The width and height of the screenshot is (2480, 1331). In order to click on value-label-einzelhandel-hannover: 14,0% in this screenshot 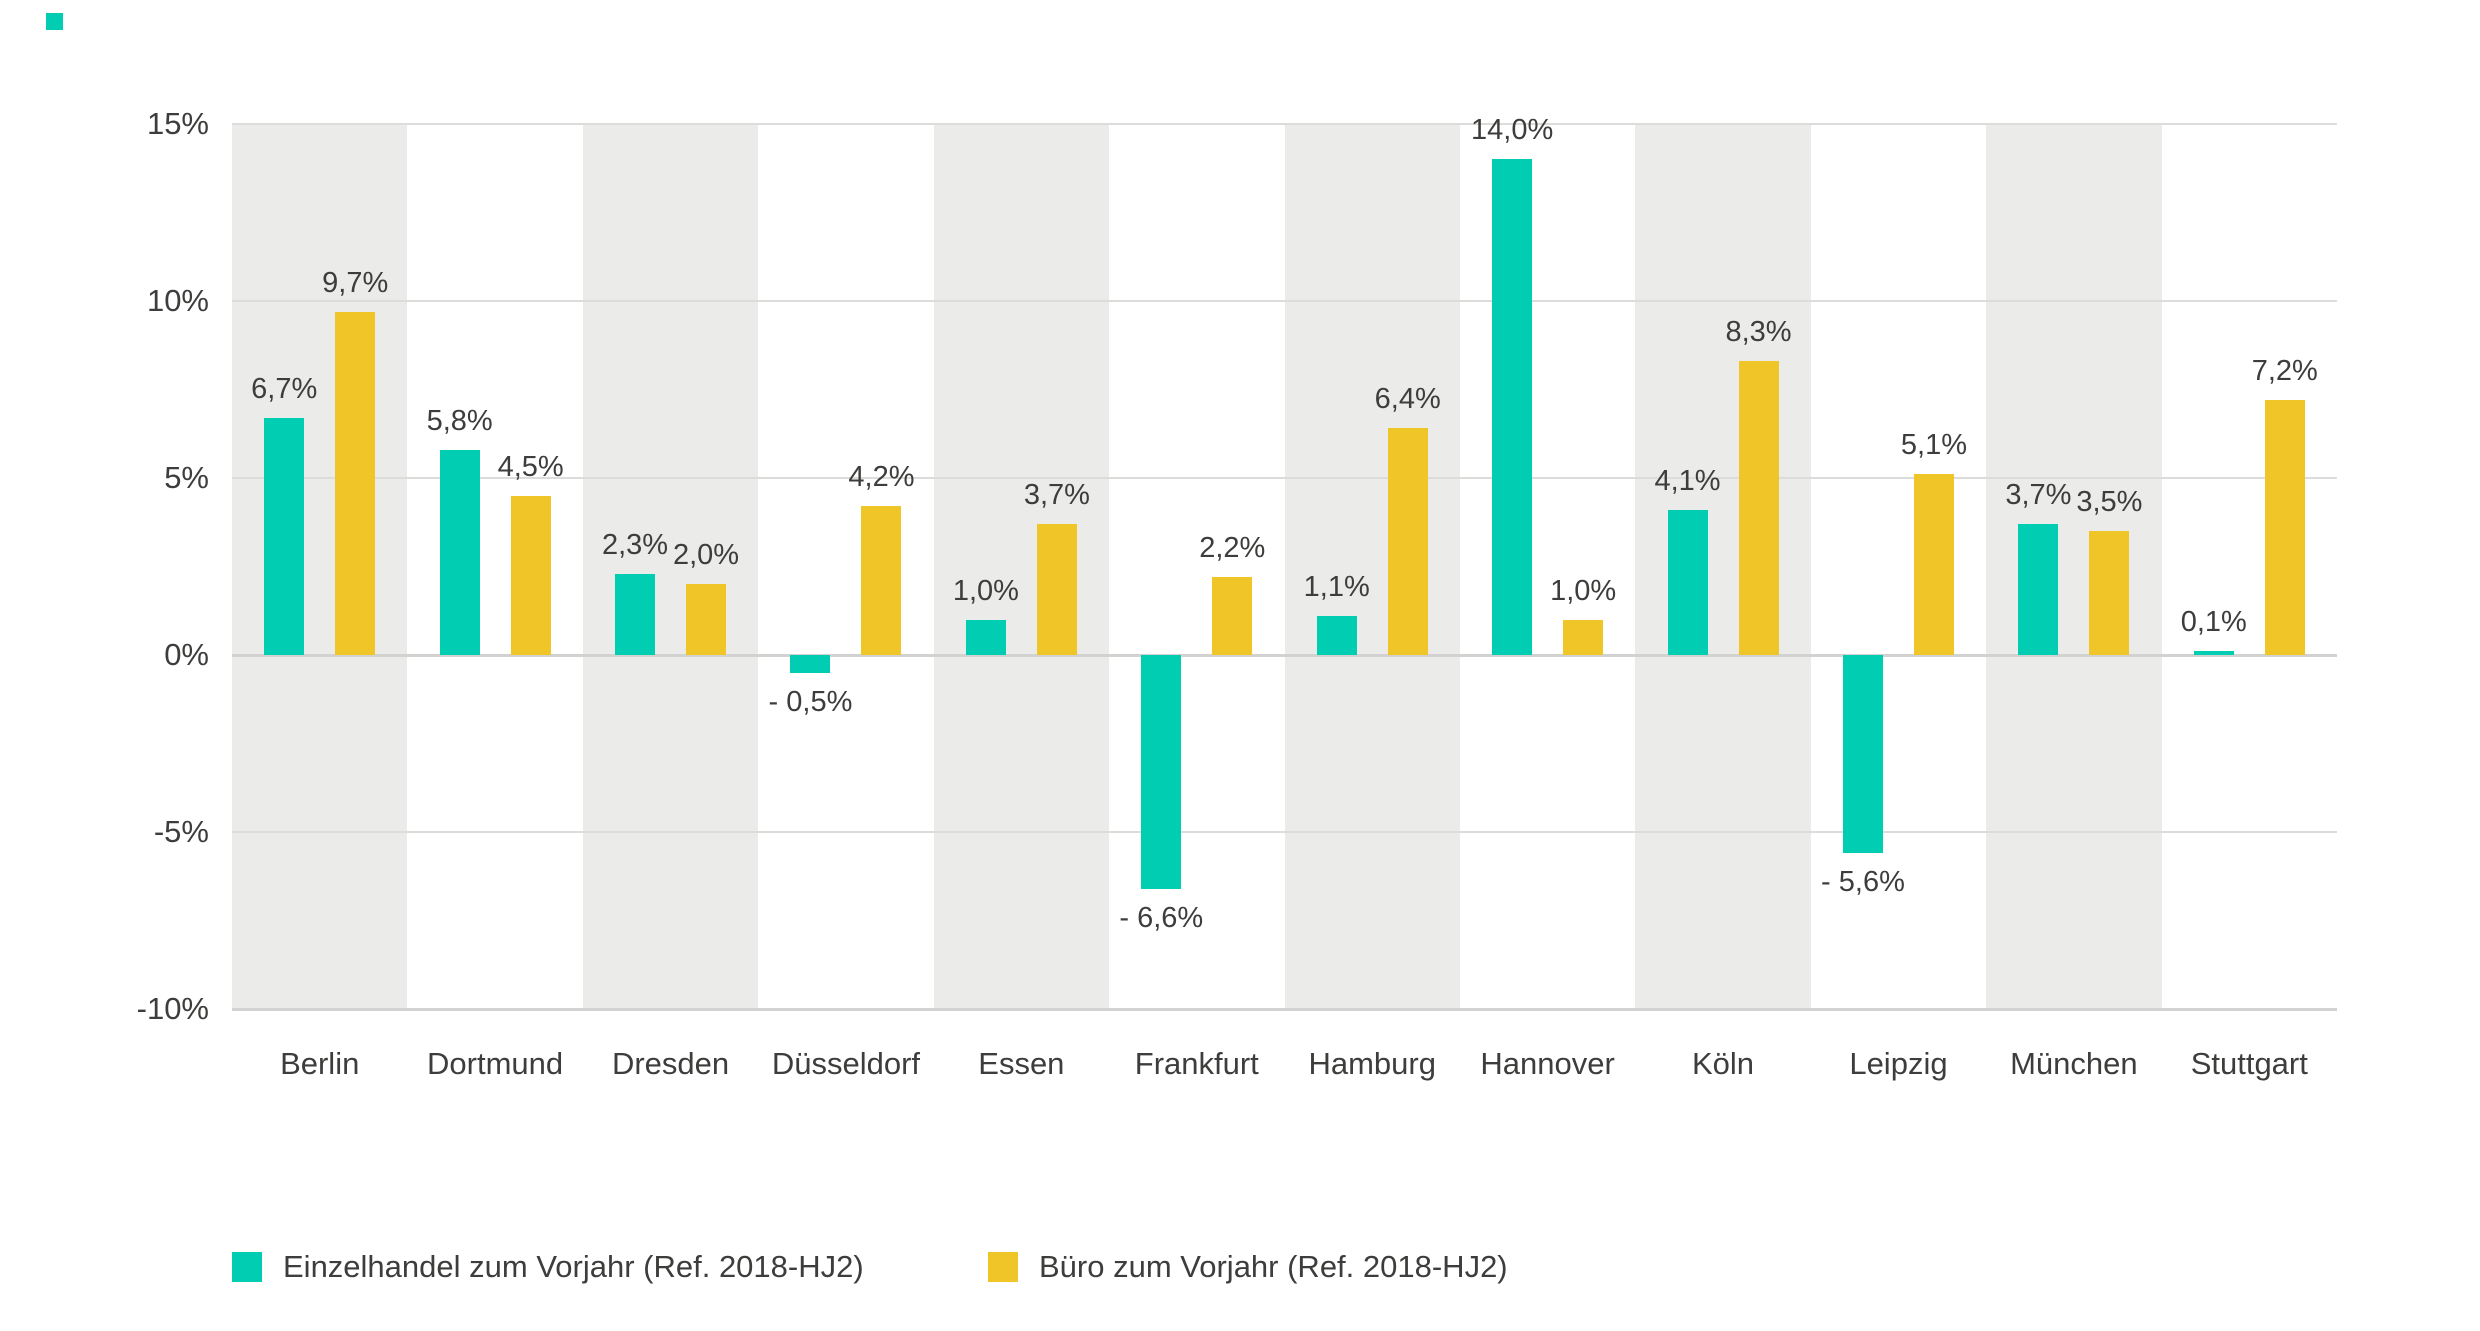, I will do `click(1512, 130)`.